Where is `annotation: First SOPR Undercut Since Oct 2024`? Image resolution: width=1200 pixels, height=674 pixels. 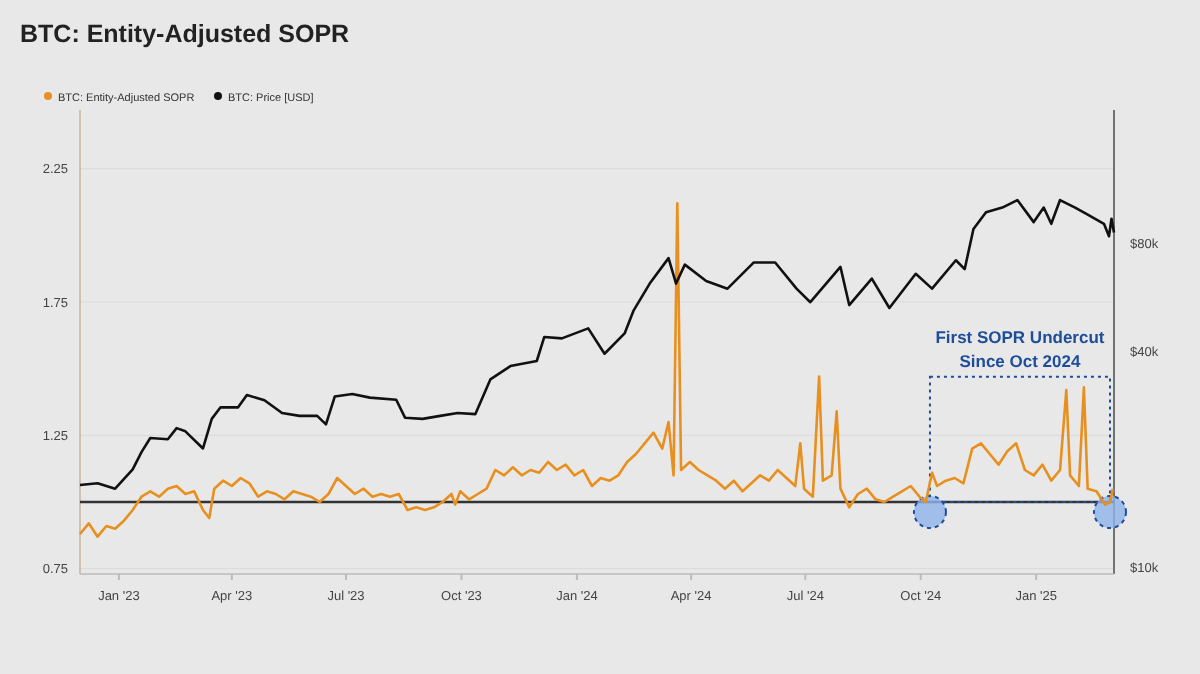
annotation: First SOPR Undercut Since Oct 2024 is located at coordinates (1020, 348).